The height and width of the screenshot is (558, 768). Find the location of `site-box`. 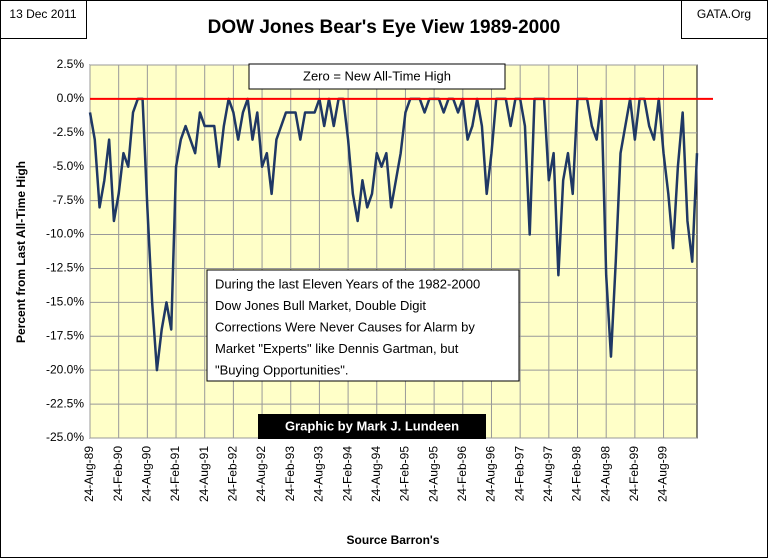

site-box is located at coordinates (724, 19).